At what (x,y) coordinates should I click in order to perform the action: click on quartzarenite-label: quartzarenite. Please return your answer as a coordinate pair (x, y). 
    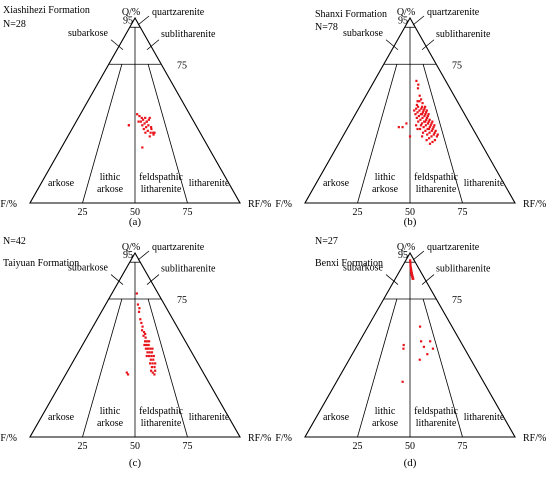
    Looking at the image, I should click on (178, 247).